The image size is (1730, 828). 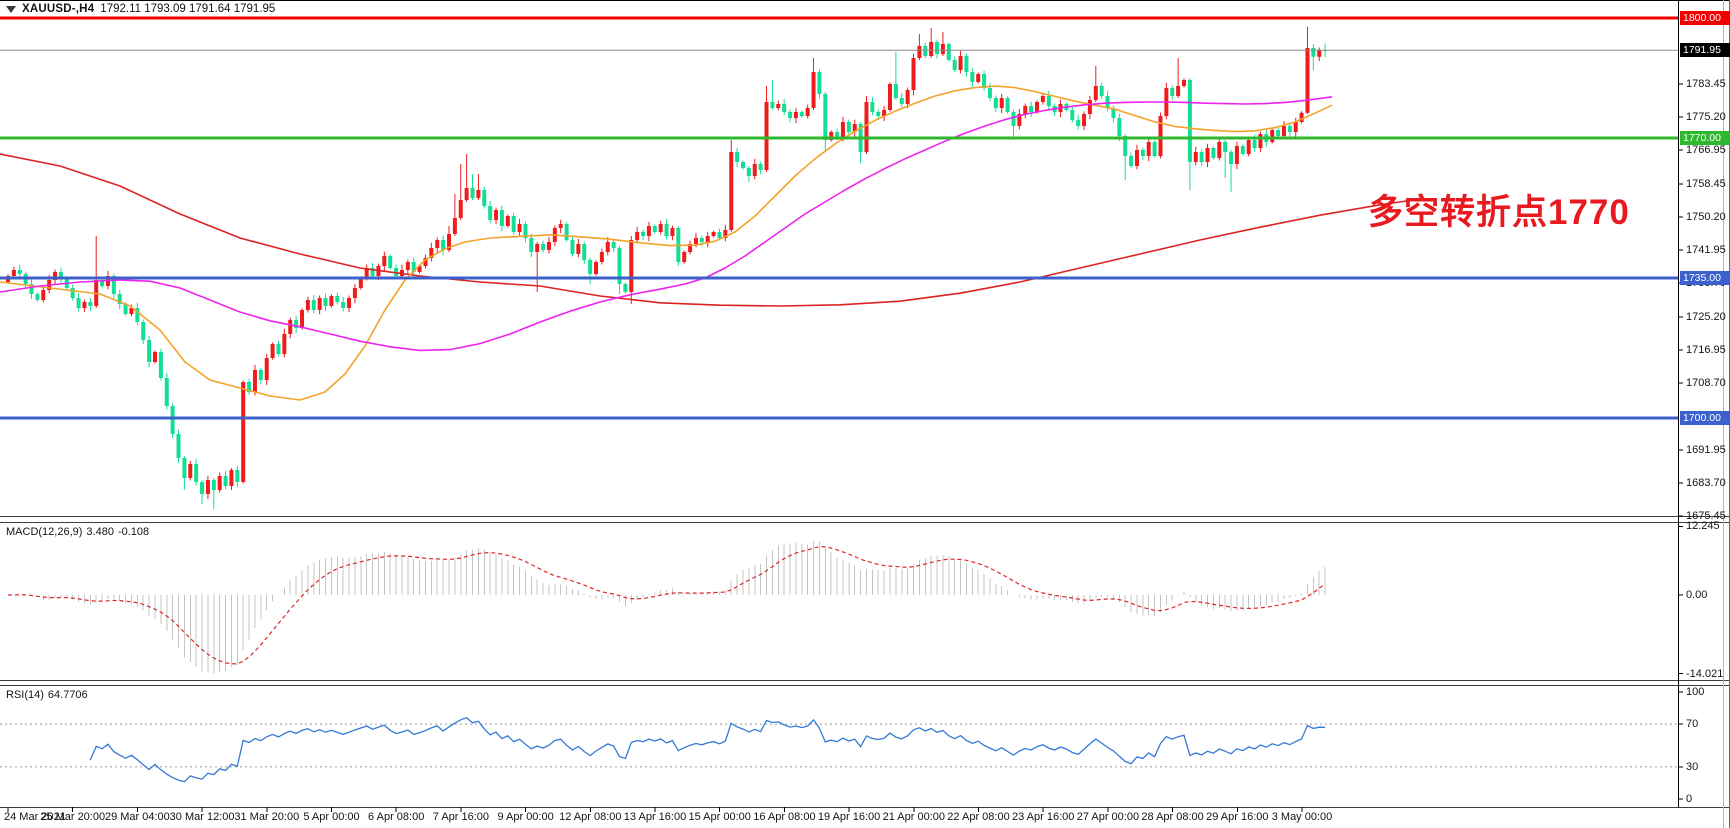 I want to click on price-level-badge: 1700.00, so click(x=1705, y=418).